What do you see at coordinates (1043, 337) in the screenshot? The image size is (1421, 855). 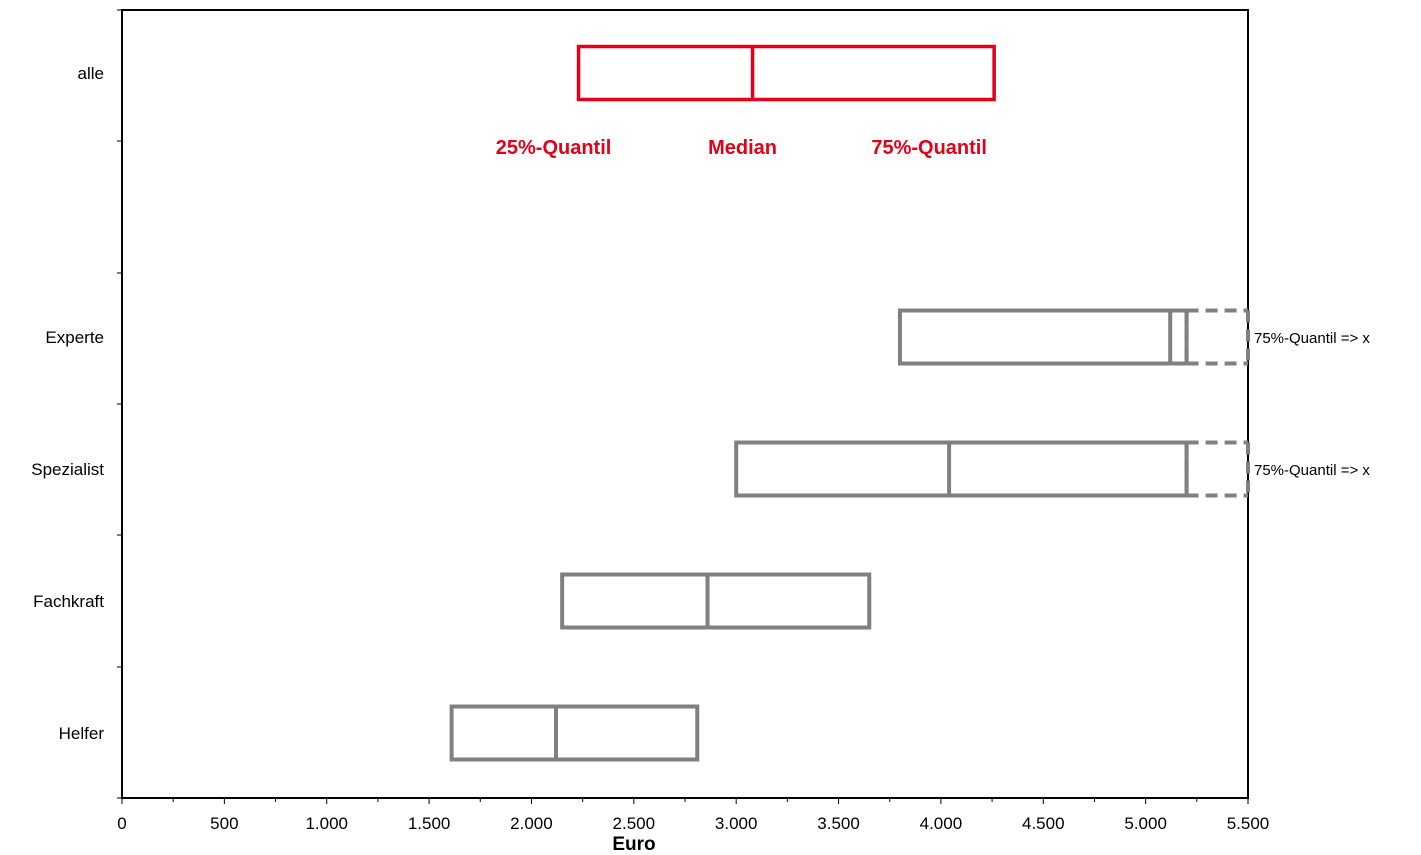 I see `box-experte` at bounding box center [1043, 337].